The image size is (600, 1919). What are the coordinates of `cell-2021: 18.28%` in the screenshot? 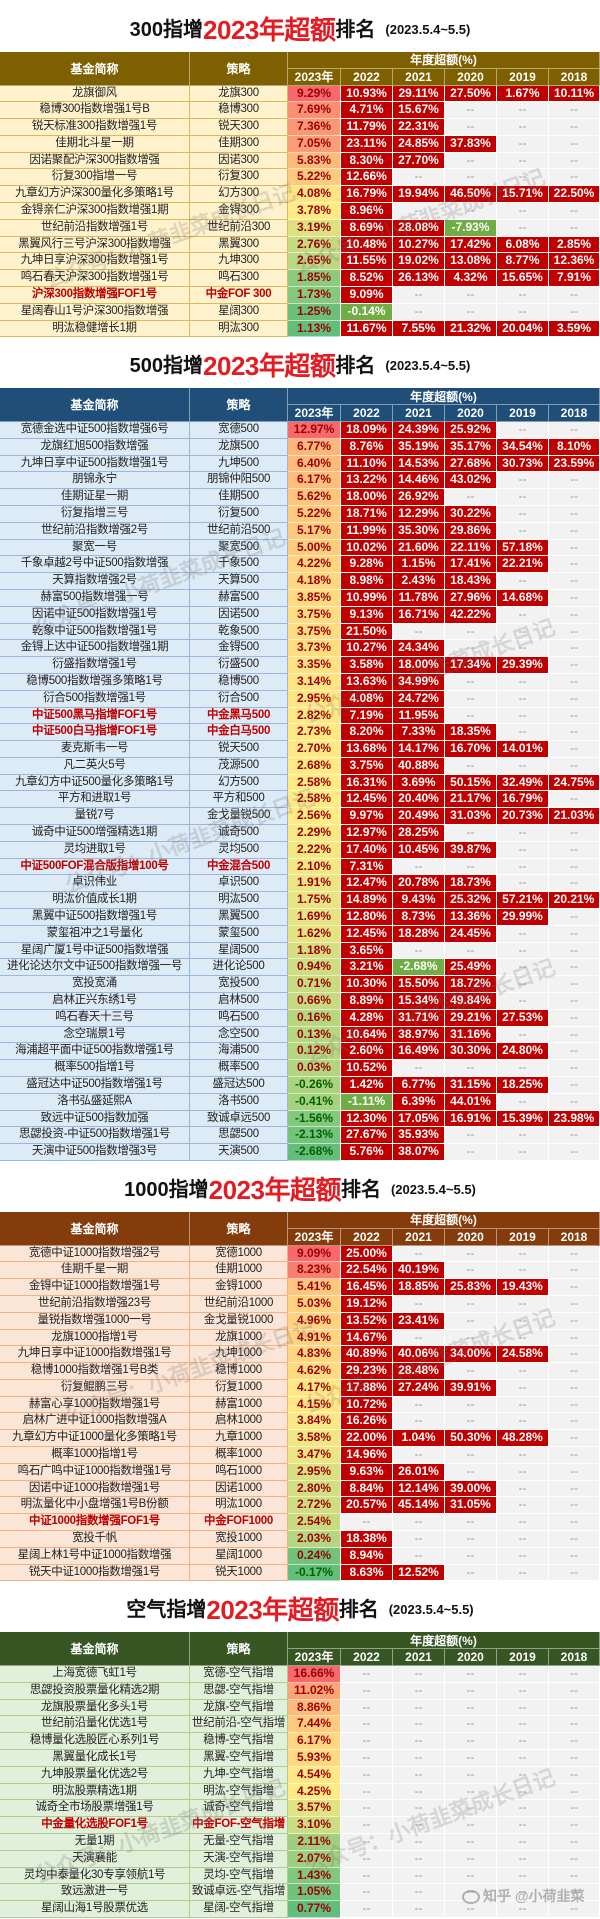 It's located at (419, 934).